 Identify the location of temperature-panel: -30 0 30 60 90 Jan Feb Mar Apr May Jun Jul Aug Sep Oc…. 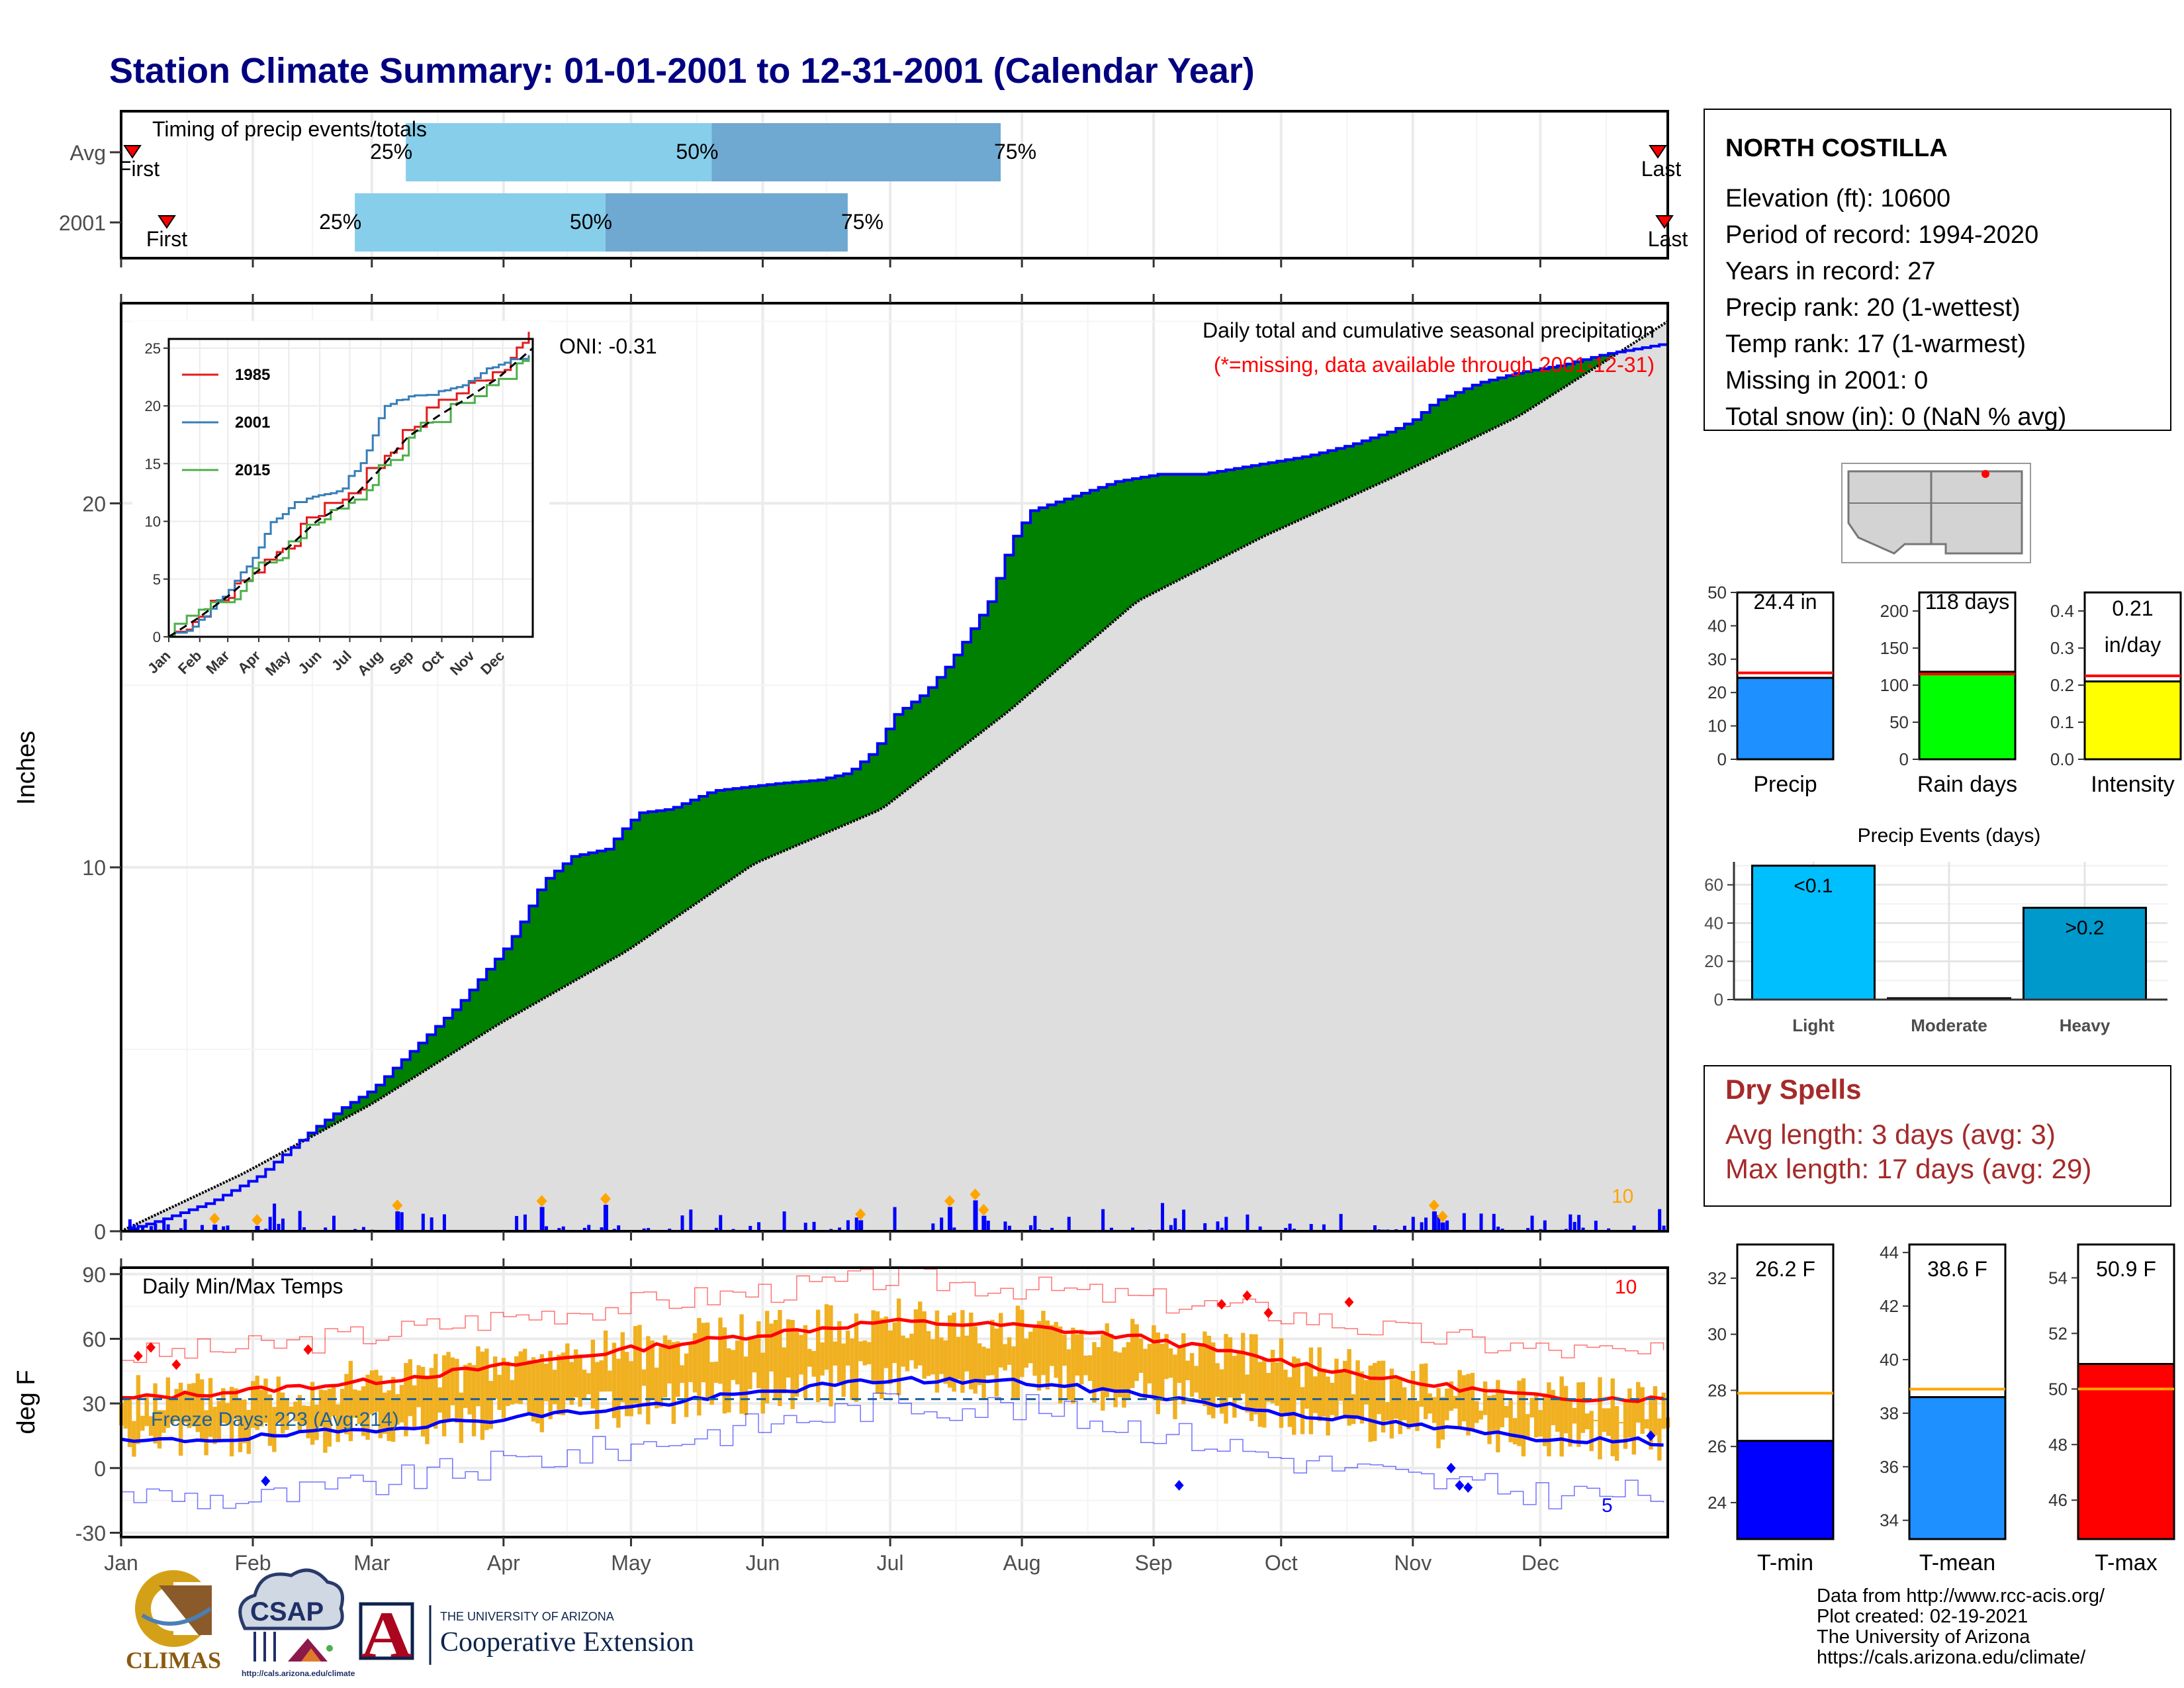
(842, 1416).